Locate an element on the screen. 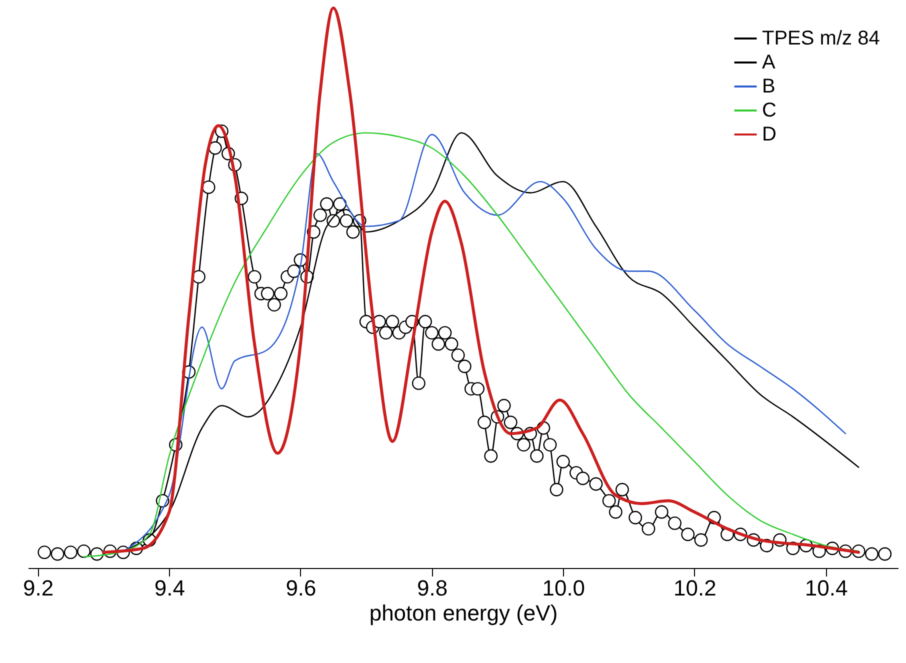 Image resolution: width=906 pixels, height=663 pixels. x-tick-label: 10.4 is located at coordinates (826, 588).